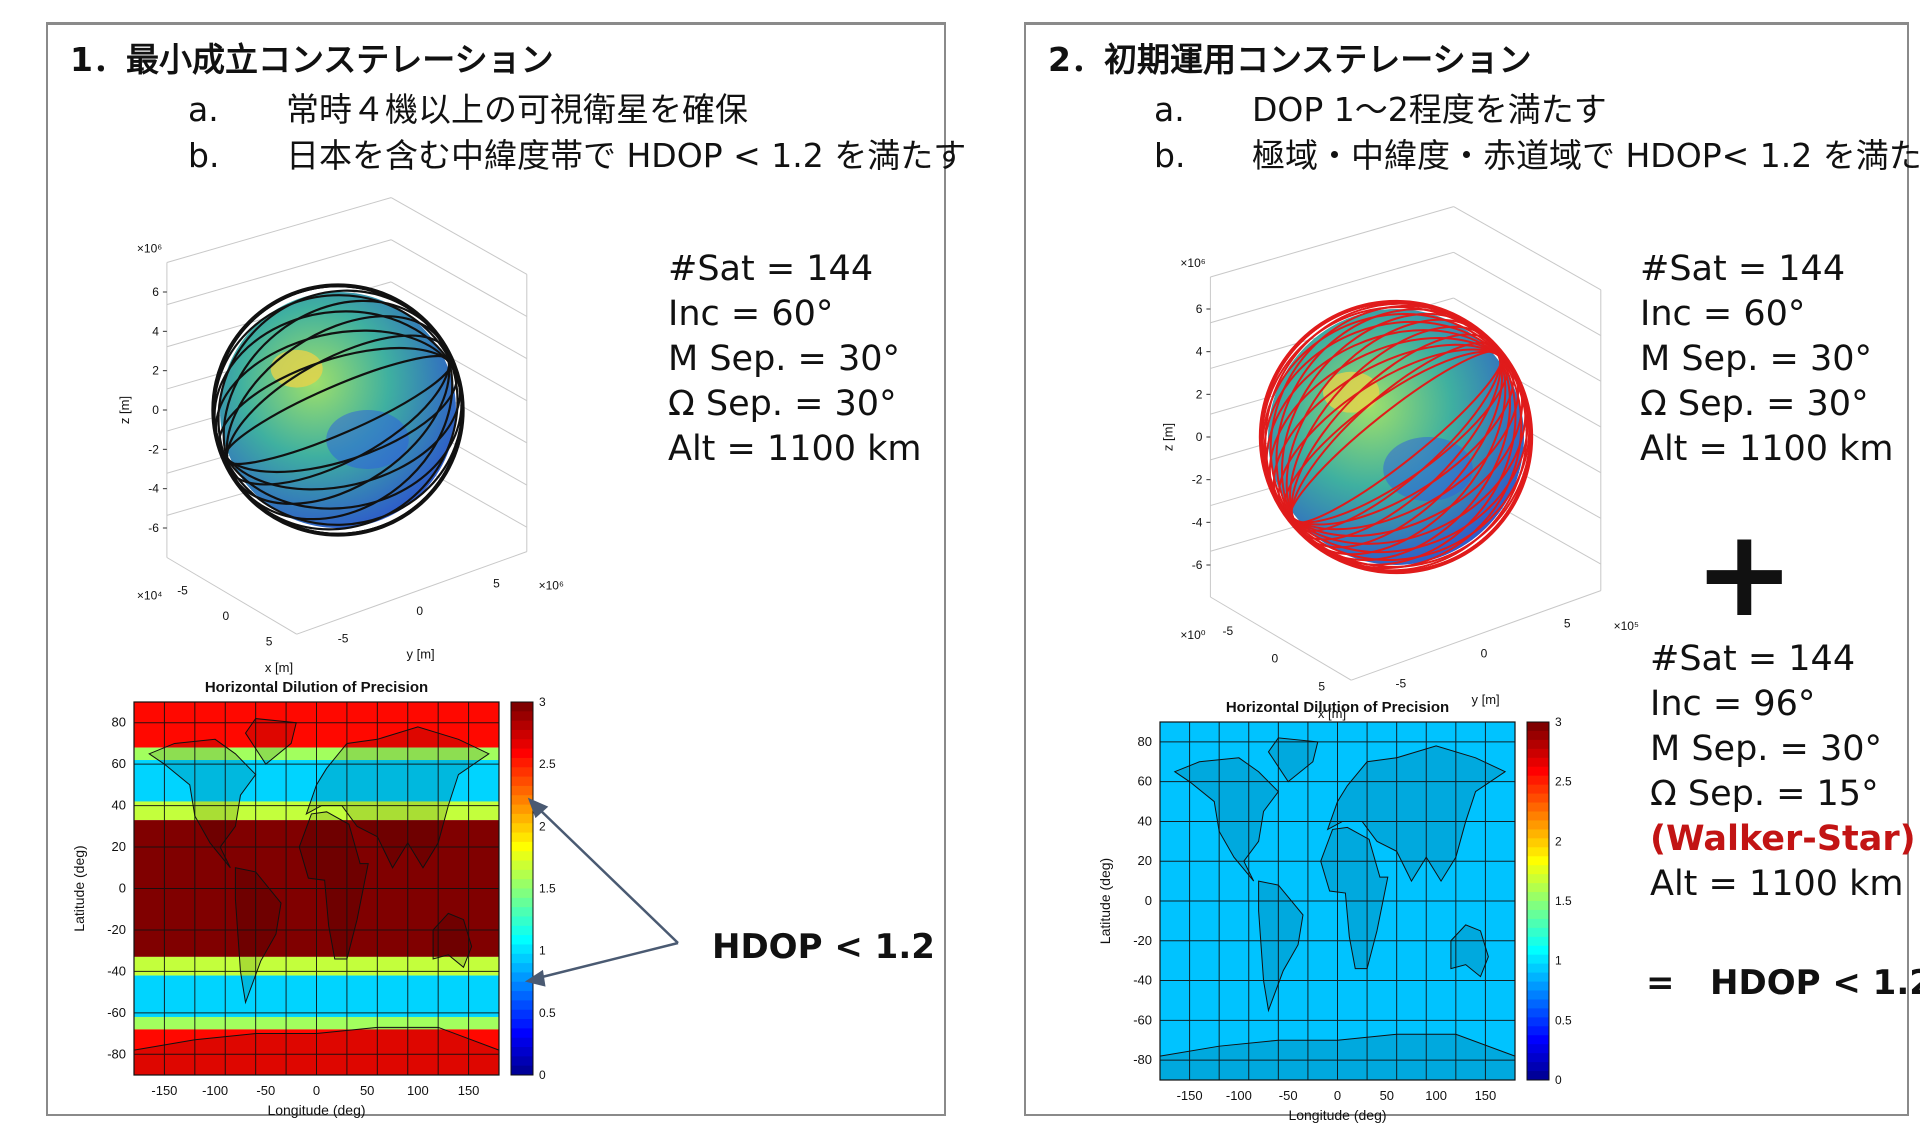  I want to click on longitude-tick-label: -150, so click(1190, 1095).